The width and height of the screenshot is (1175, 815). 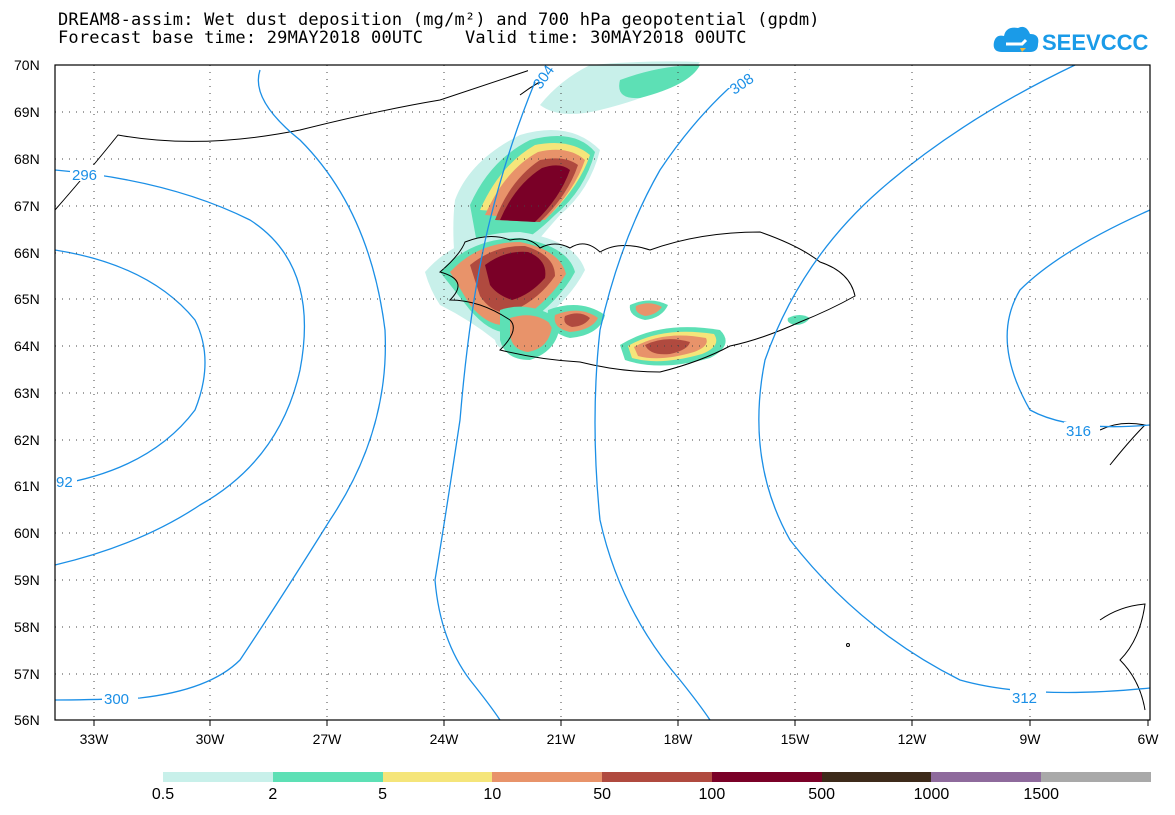 What do you see at coordinates (328, 739) in the screenshot?
I see `lon-label-27w: 27W` at bounding box center [328, 739].